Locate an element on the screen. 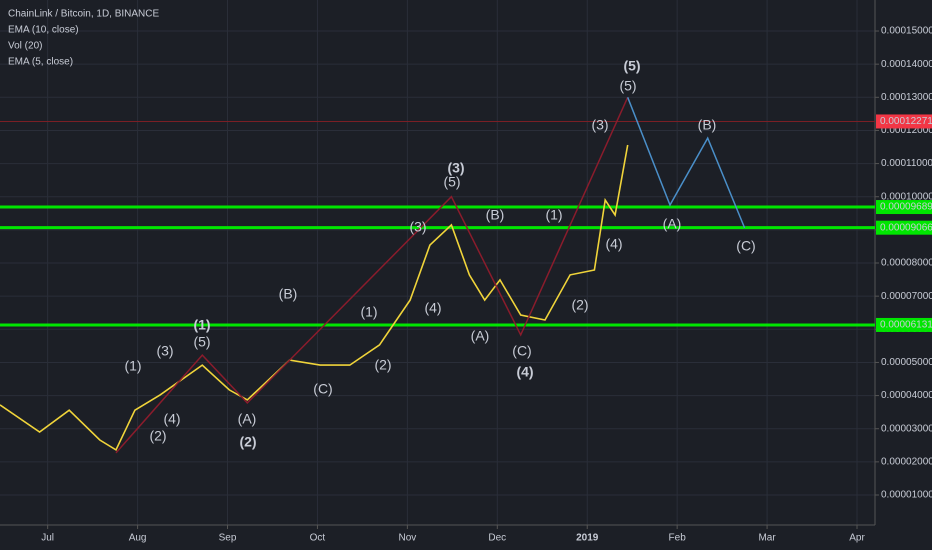 The image size is (932, 550). level-label: 0.00009689 is located at coordinates (906, 207).